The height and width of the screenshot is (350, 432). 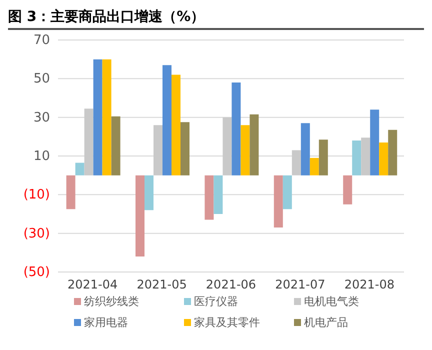 I want to click on x-tick-label: 2021-04, so click(x=93, y=285).